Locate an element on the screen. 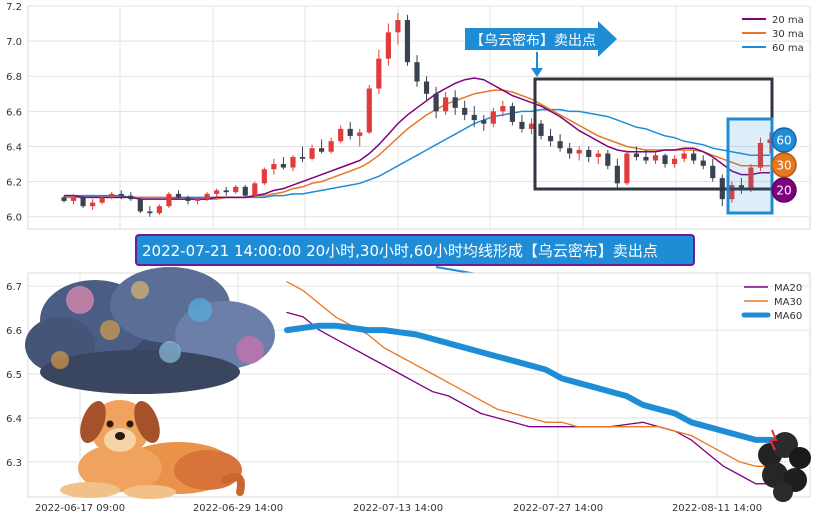 The image size is (816, 520). badge-30-circle is located at coordinates (784, 165).